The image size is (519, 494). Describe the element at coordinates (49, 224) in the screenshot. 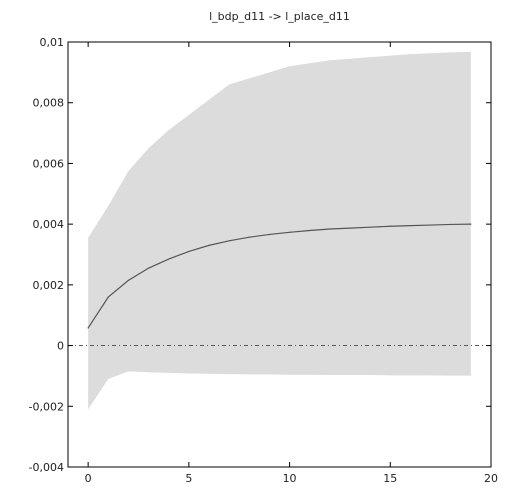

I see `y-tick-label: 0,004` at that location.